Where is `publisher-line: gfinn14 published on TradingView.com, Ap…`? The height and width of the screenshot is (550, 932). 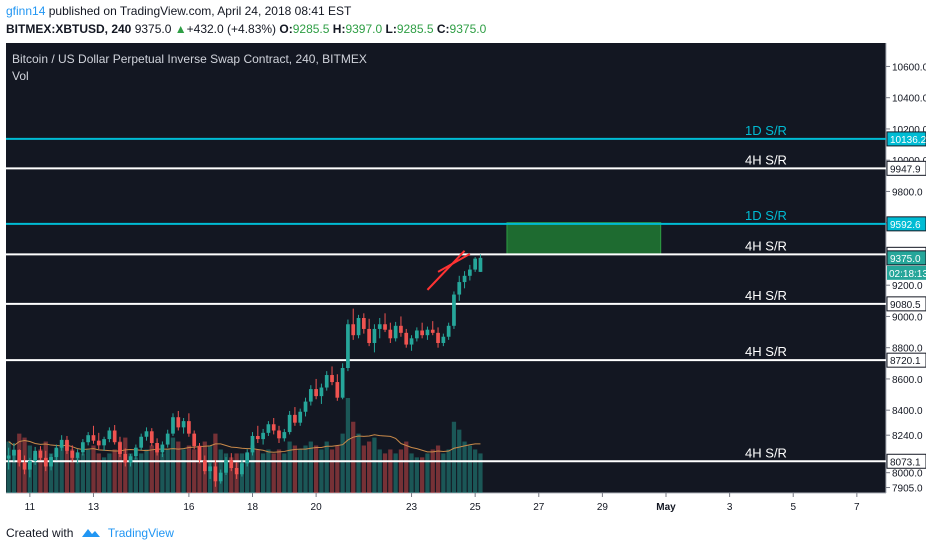 publisher-line: gfinn14 published on TradingView.com, Ap… is located at coordinates (178, 11).